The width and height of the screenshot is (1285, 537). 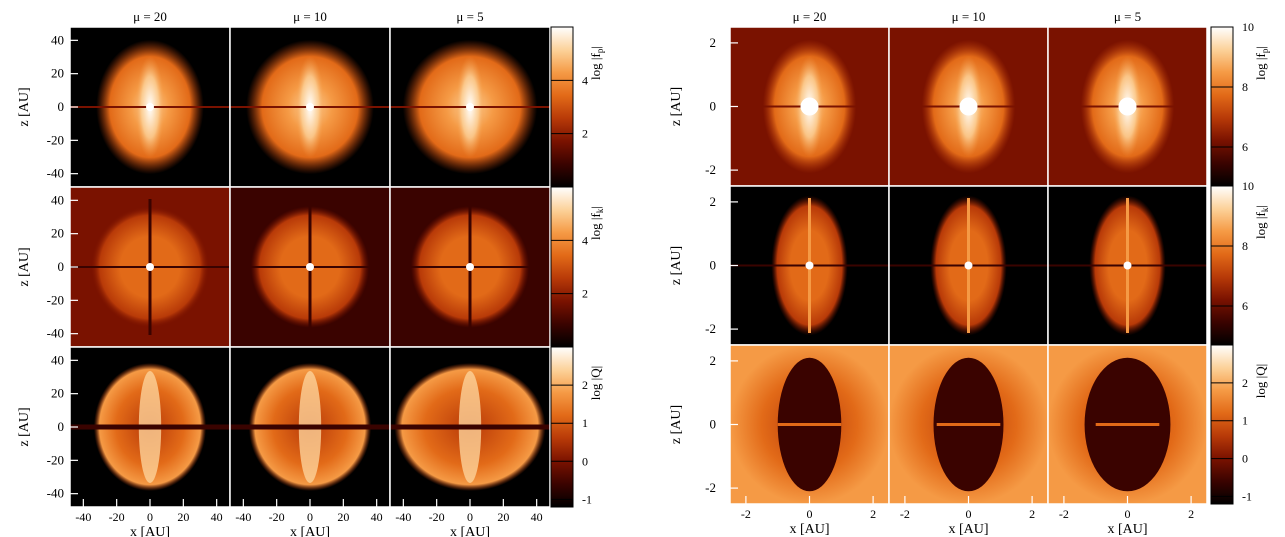 I want to click on y-tick-label: -40, so click(x=55, y=173).